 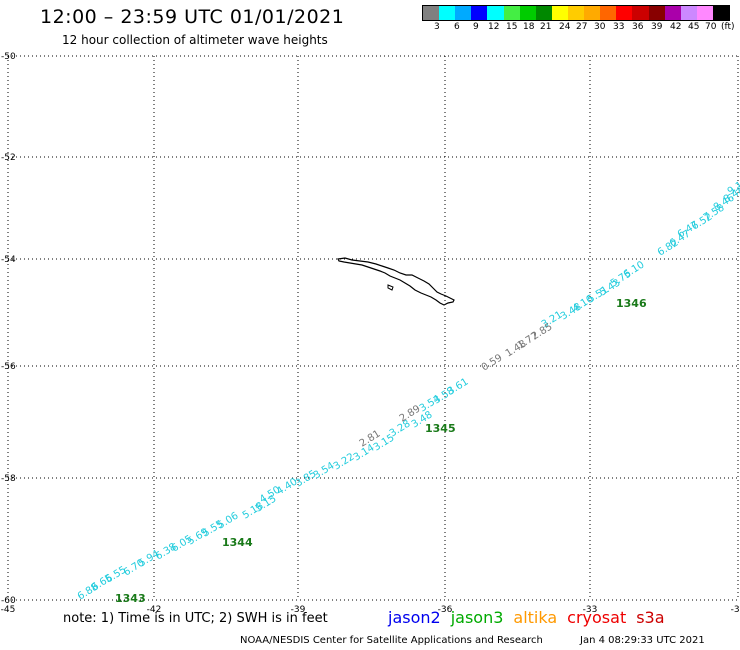 I want to click on colorbar-label: 18, so click(x=529, y=27).